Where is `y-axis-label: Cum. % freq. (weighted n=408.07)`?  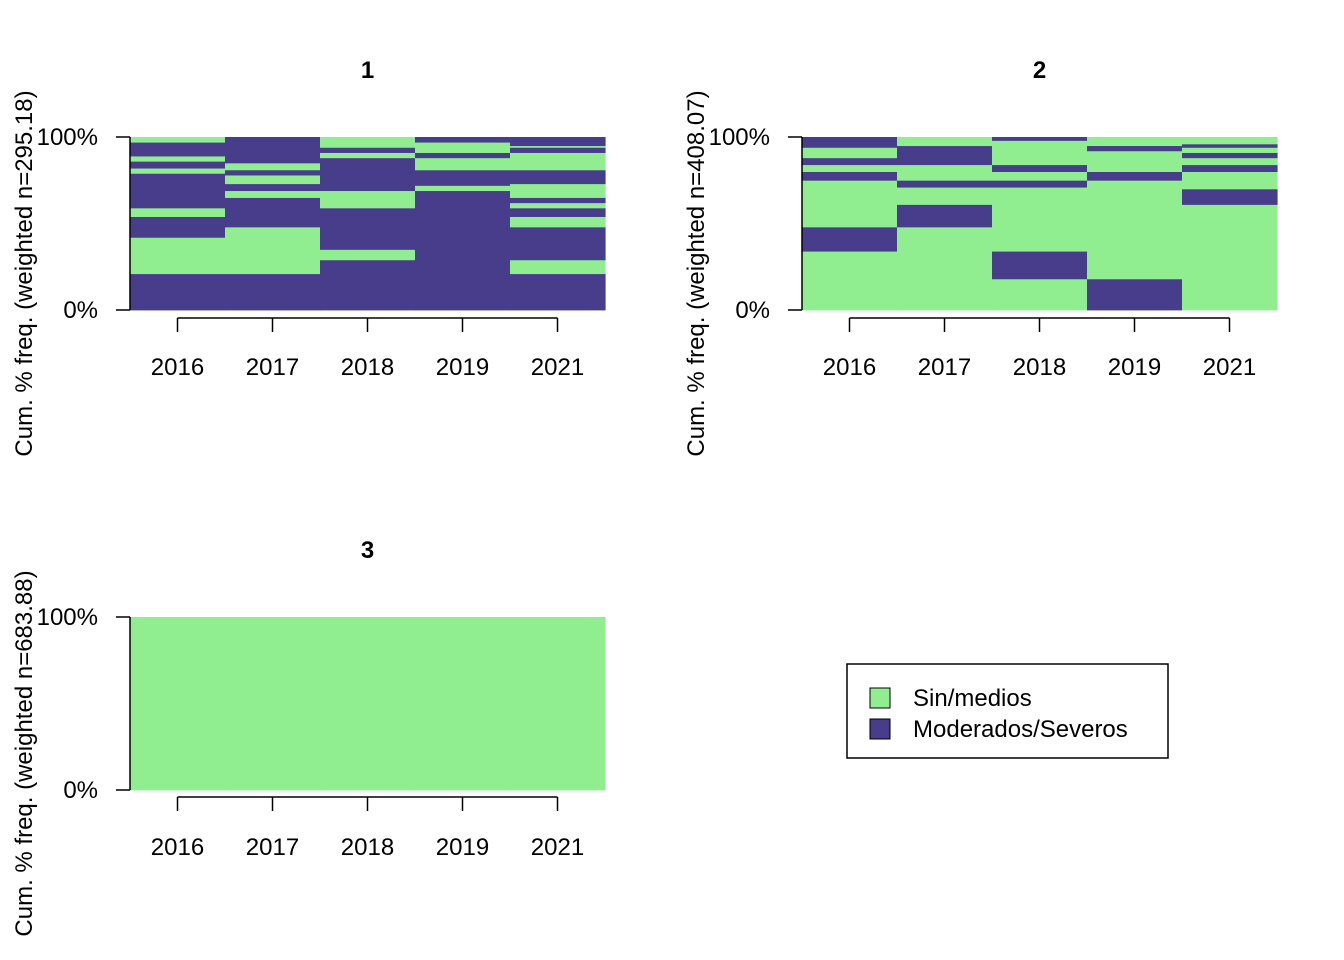 y-axis-label: Cum. % freq. (weighted n=408.07) is located at coordinates (696, 273).